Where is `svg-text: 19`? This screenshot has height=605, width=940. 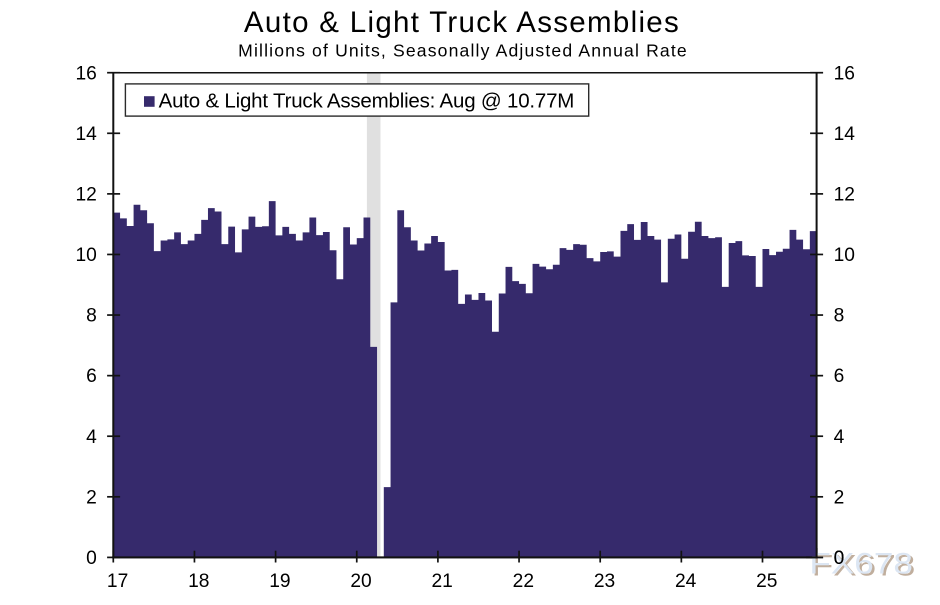 svg-text: 19 is located at coordinates (279, 581).